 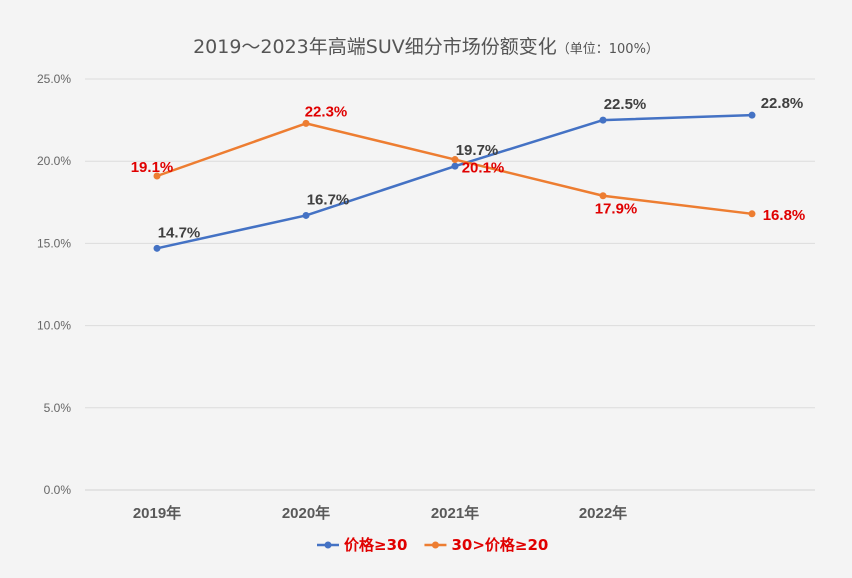 I want to click on legend-label: 价格≥30, so click(x=375, y=545).